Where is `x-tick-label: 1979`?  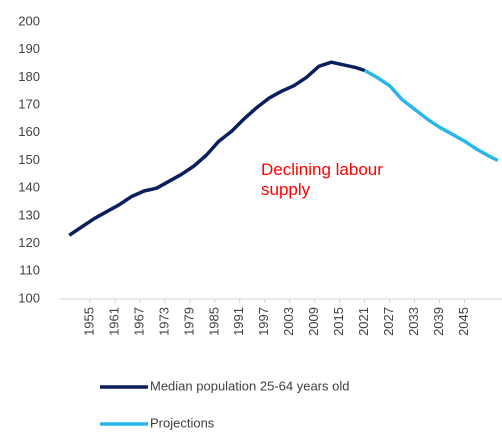
x-tick-label: 1979 is located at coordinates (188, 321).